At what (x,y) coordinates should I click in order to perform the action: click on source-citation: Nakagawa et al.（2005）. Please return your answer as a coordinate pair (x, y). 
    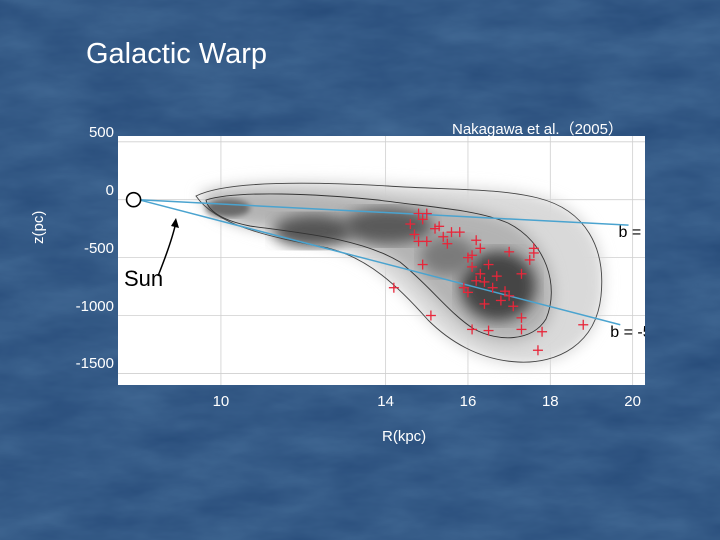
    Looking at the image, I should click on (537, 129).